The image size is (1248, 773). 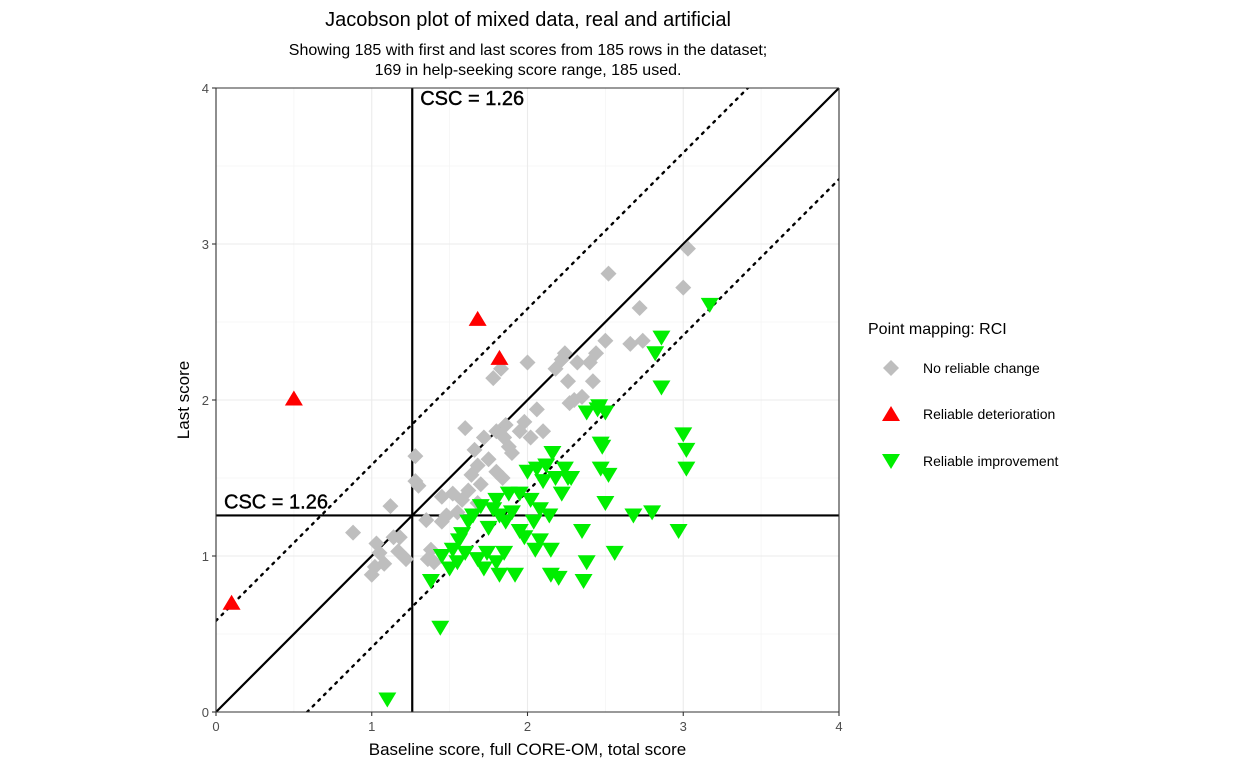 I want to click on y-axis-title: Last score, so click(x=183, y=400).